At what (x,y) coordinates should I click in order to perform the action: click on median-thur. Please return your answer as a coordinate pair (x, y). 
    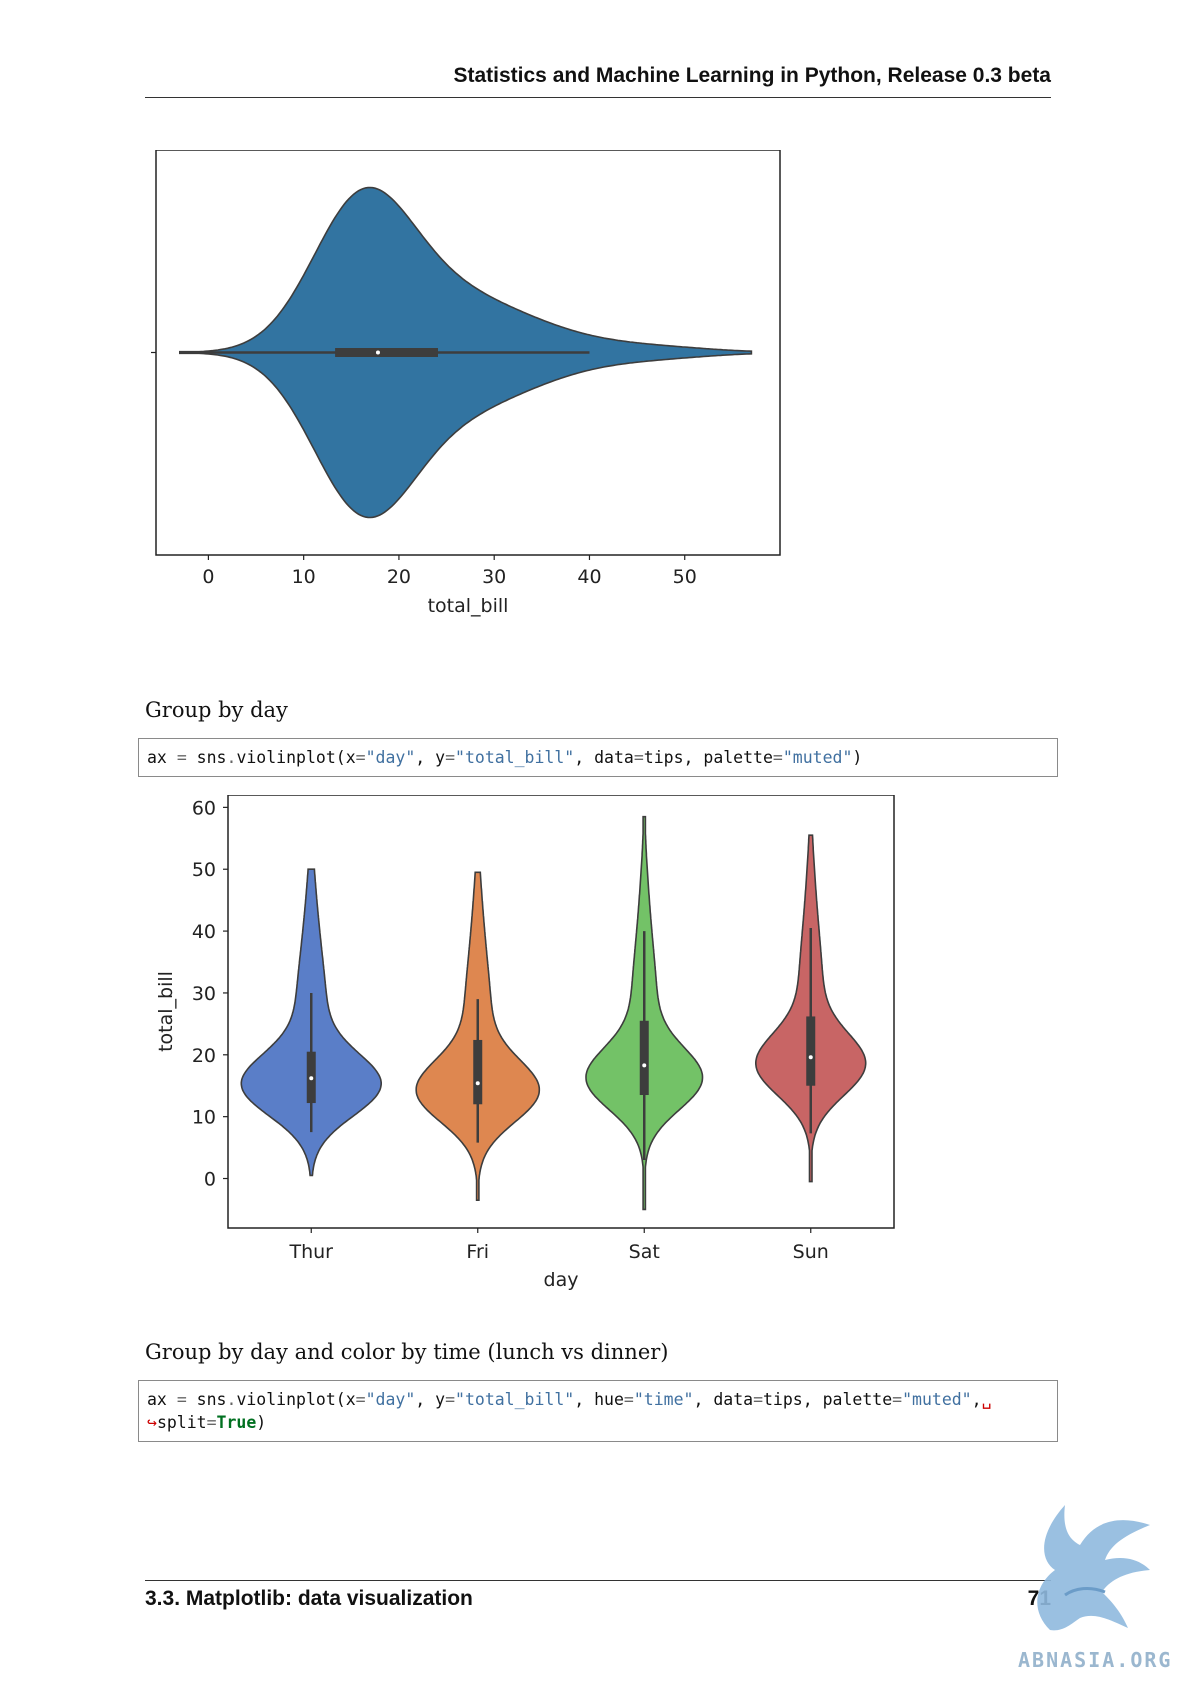
    Looking at the image, I should click on (311, 1078).